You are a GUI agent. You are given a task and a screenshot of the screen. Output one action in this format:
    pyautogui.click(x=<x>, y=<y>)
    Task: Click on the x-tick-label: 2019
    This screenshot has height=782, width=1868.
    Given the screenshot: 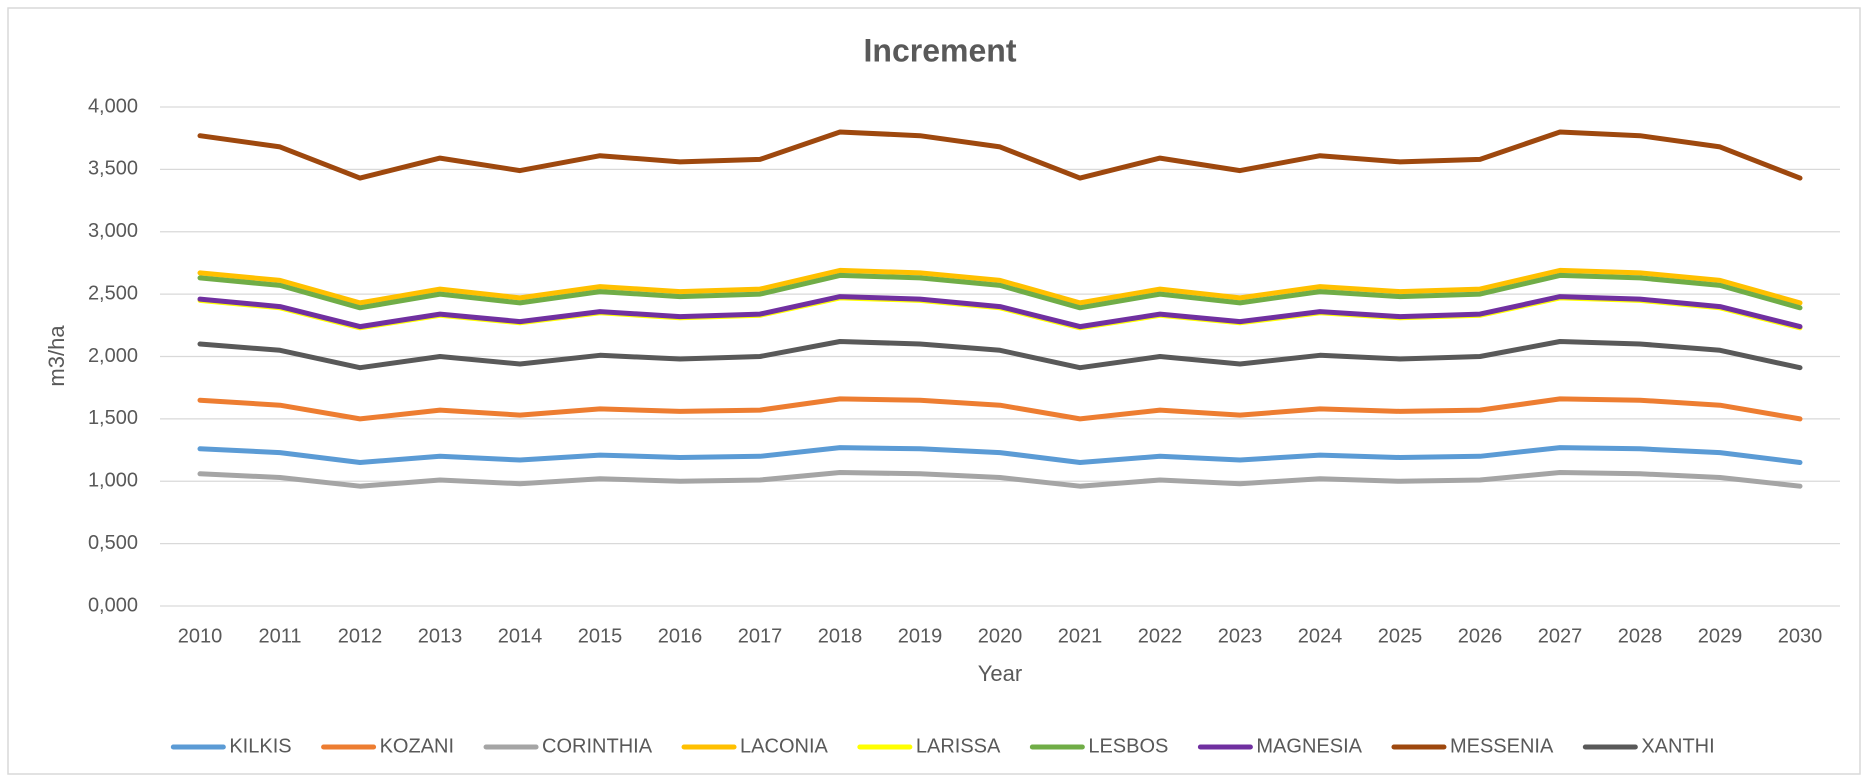 What is the action you would take?
    pyautogui.click(x=920, y=636)
    